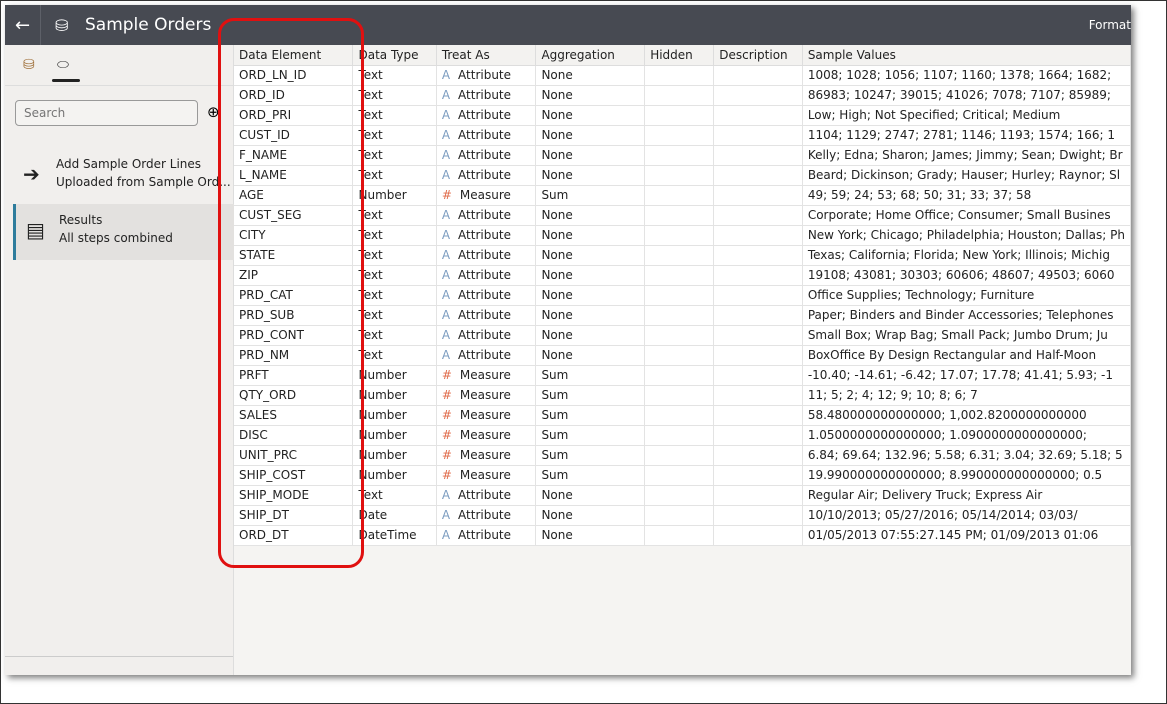  Describe the element at coordinates (679, 55) in the screenshot. I see `column-header: Hidden` at that location.